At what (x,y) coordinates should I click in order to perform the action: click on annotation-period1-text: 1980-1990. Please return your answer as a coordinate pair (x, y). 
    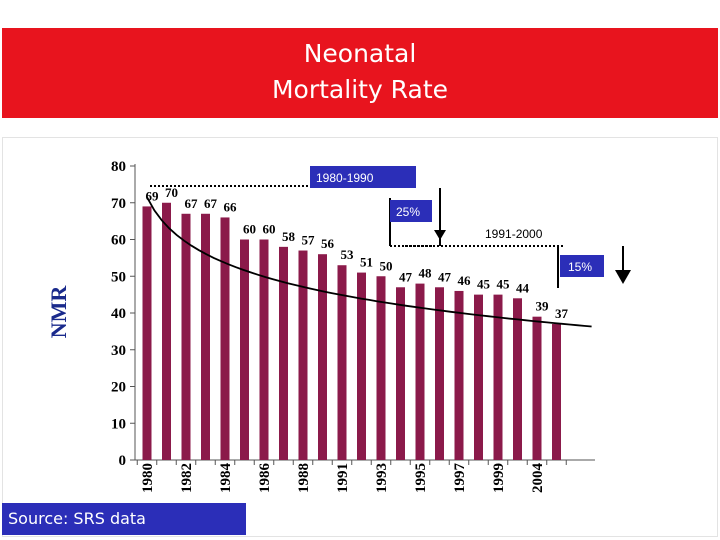
    Looking at the image, I should click on (345, 178).